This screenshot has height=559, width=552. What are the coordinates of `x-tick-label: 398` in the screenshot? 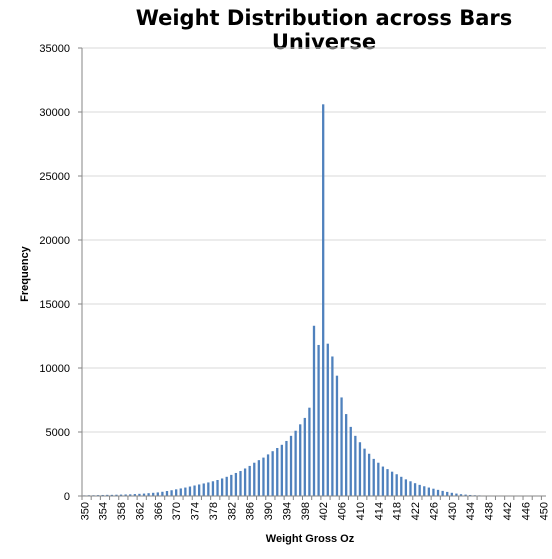 It's located at (306, 511).